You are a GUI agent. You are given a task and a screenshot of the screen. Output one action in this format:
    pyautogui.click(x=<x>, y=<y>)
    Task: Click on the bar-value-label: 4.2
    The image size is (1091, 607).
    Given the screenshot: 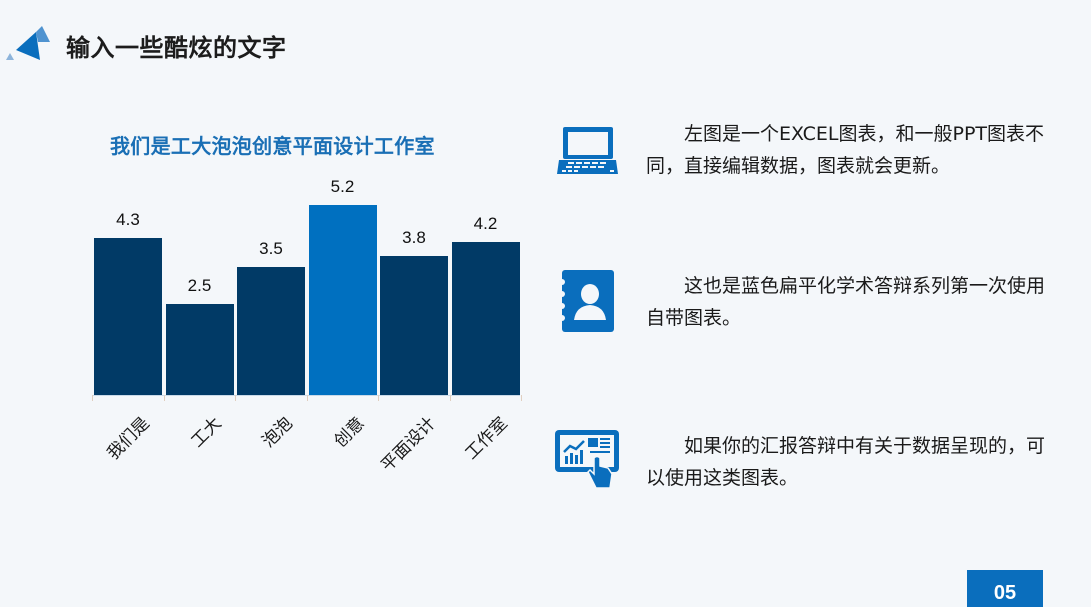 What is the action you would take?
    pyautogui.click(x=485, y=223)
    